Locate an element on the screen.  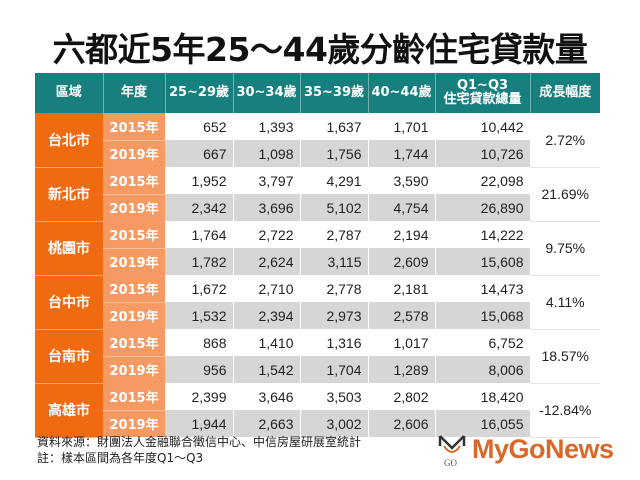
value-cell: 1,952 is located at coordinates (199, 180).